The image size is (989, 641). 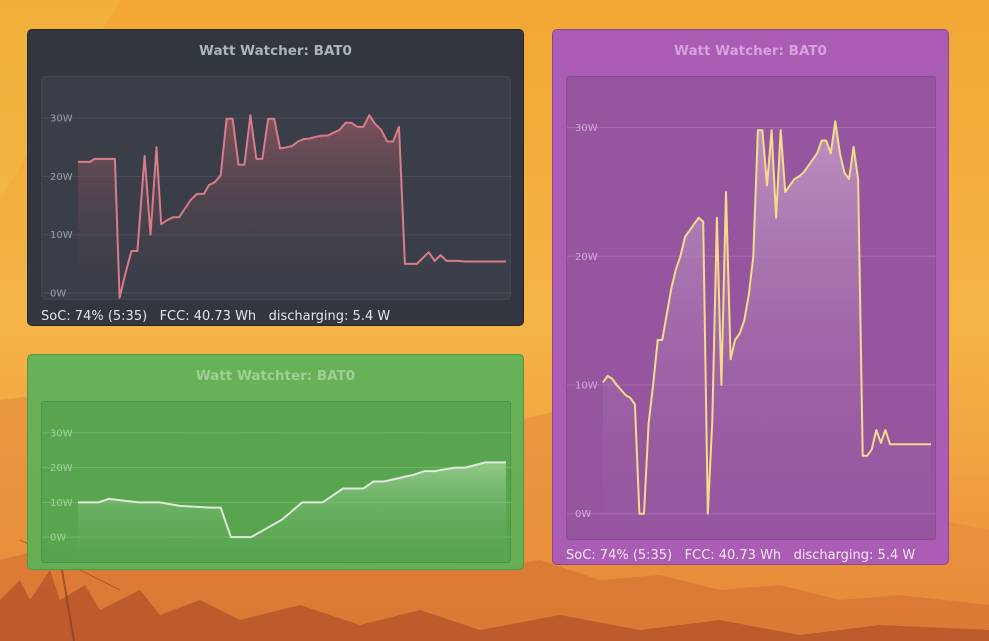 I want to click on widget-title: Watt Watchter: BAT0, so click(x=275, y=376).